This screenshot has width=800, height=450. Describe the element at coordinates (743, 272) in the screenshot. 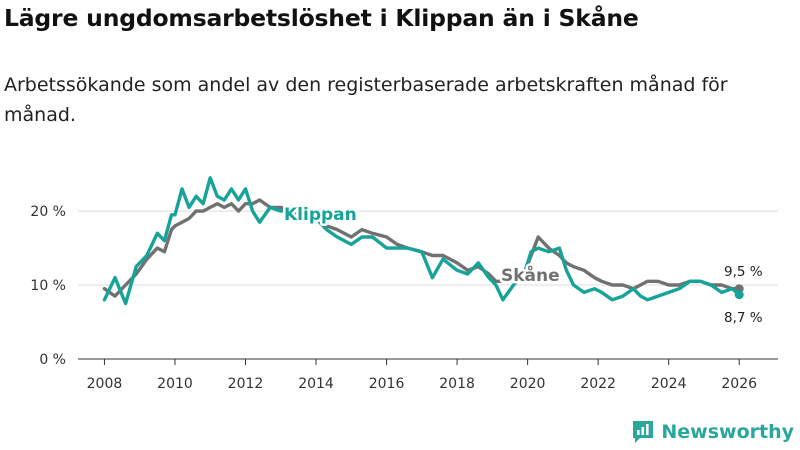

I see `skane-end-value: 9,5 %` at that location.